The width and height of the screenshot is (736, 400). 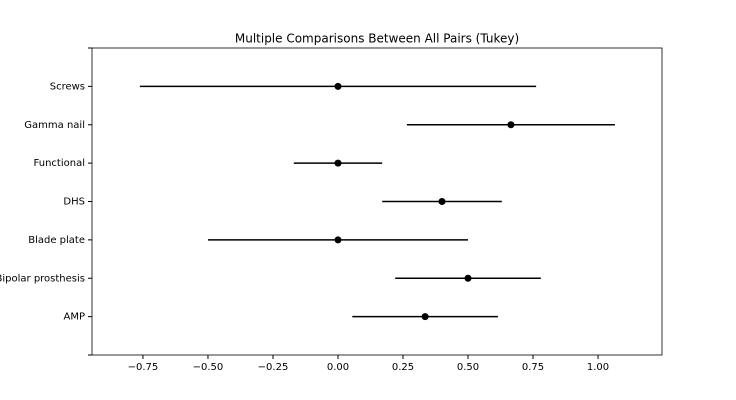 What do you see at coordinates (208, 367) in the screenshot?
I see `x-tick-label: −0.50` at bounding box center [208, 367].